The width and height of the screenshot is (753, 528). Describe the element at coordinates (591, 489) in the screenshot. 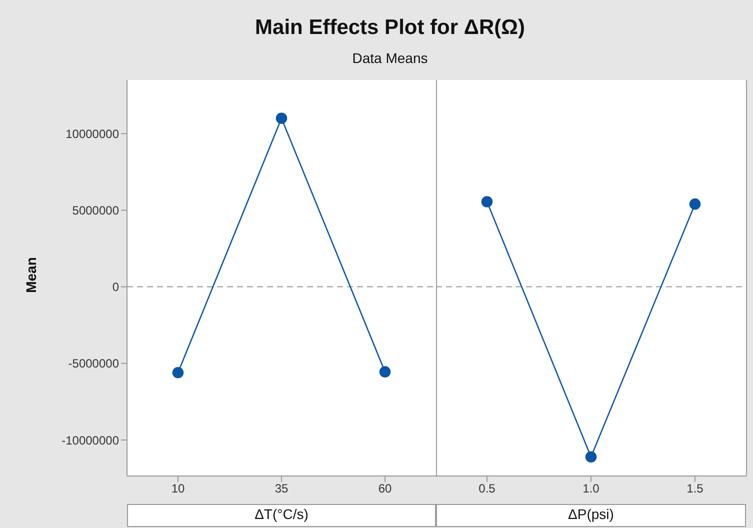

I see `x-tick-label: 1.0` at that location.